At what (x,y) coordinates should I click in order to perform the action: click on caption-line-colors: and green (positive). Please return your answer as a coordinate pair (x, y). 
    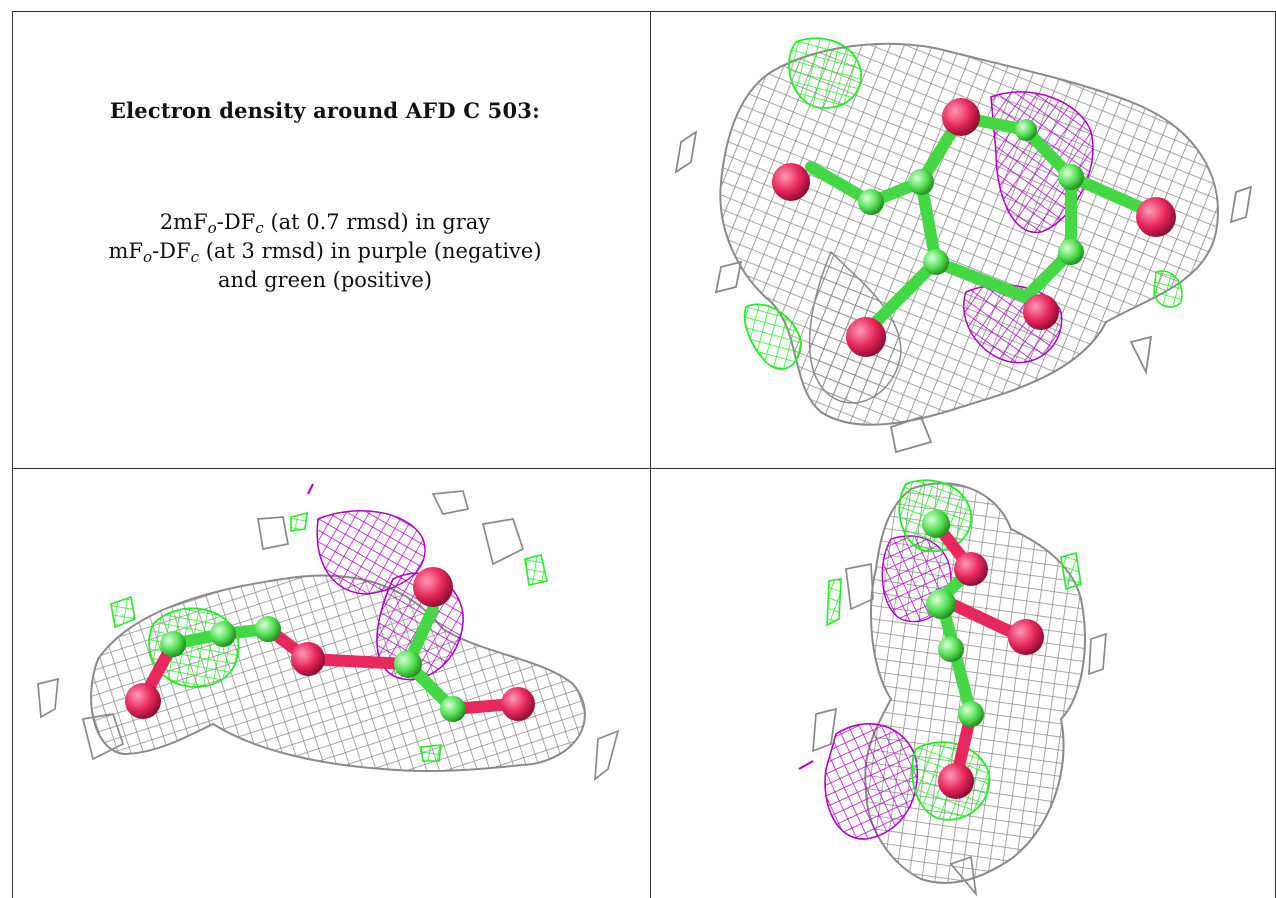
    Looking at the image, I should click on (325, 280).